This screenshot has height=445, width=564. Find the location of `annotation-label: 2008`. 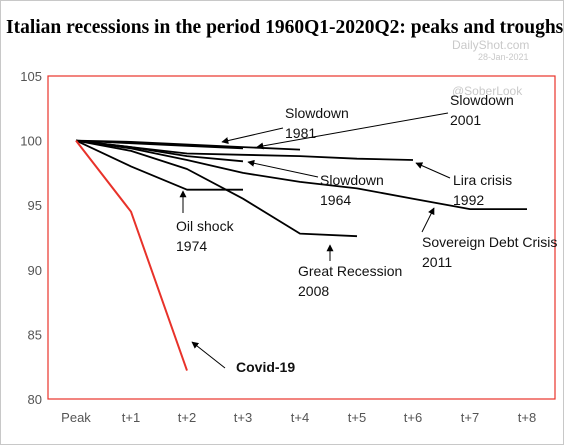

annotation-label: 2008 is located at coordinates (313, 291).